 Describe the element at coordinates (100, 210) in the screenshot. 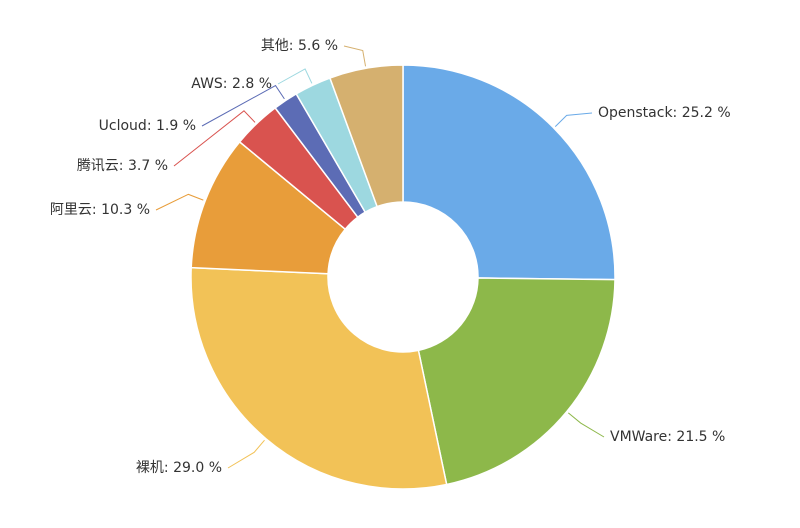

I see `data-label: 阿里云: 10.3 %` at that location.